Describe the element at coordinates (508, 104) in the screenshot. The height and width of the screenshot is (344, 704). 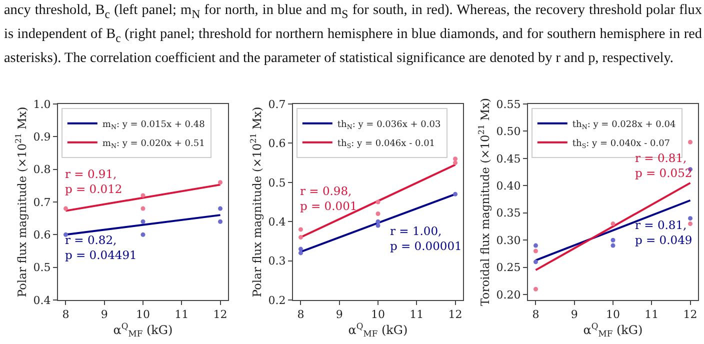
I see `y-tick-label: 0.55` at that location.